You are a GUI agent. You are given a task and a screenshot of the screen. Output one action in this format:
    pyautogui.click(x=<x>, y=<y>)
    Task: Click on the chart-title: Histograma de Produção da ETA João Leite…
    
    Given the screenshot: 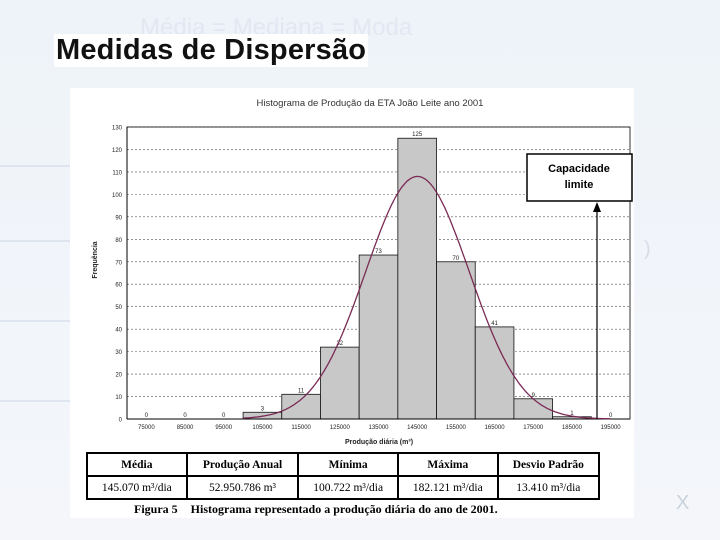 What is the action you would take?
    pyautogui.click(x=370, y=103)
    